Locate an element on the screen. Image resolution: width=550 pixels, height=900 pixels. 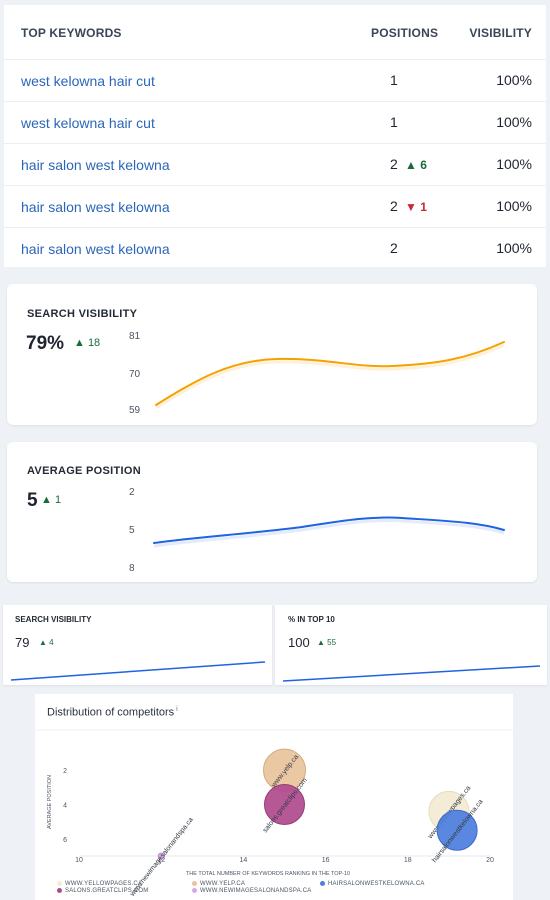
x-tick-label: 14 is located at coordinates (244, 860).